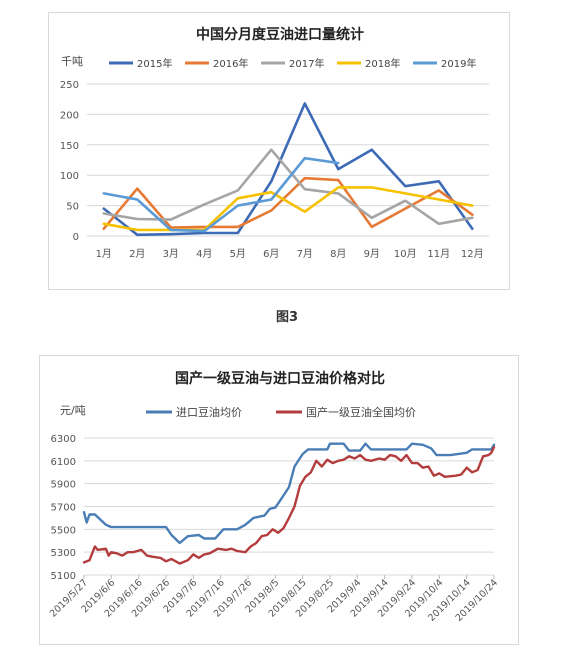 The height and width of the screenshot is (660, 574). What do you see at coordinates (63, 439) in the screenshot?
I see `y-tick-label-6300: 6300` at bounding box center [63, 439].